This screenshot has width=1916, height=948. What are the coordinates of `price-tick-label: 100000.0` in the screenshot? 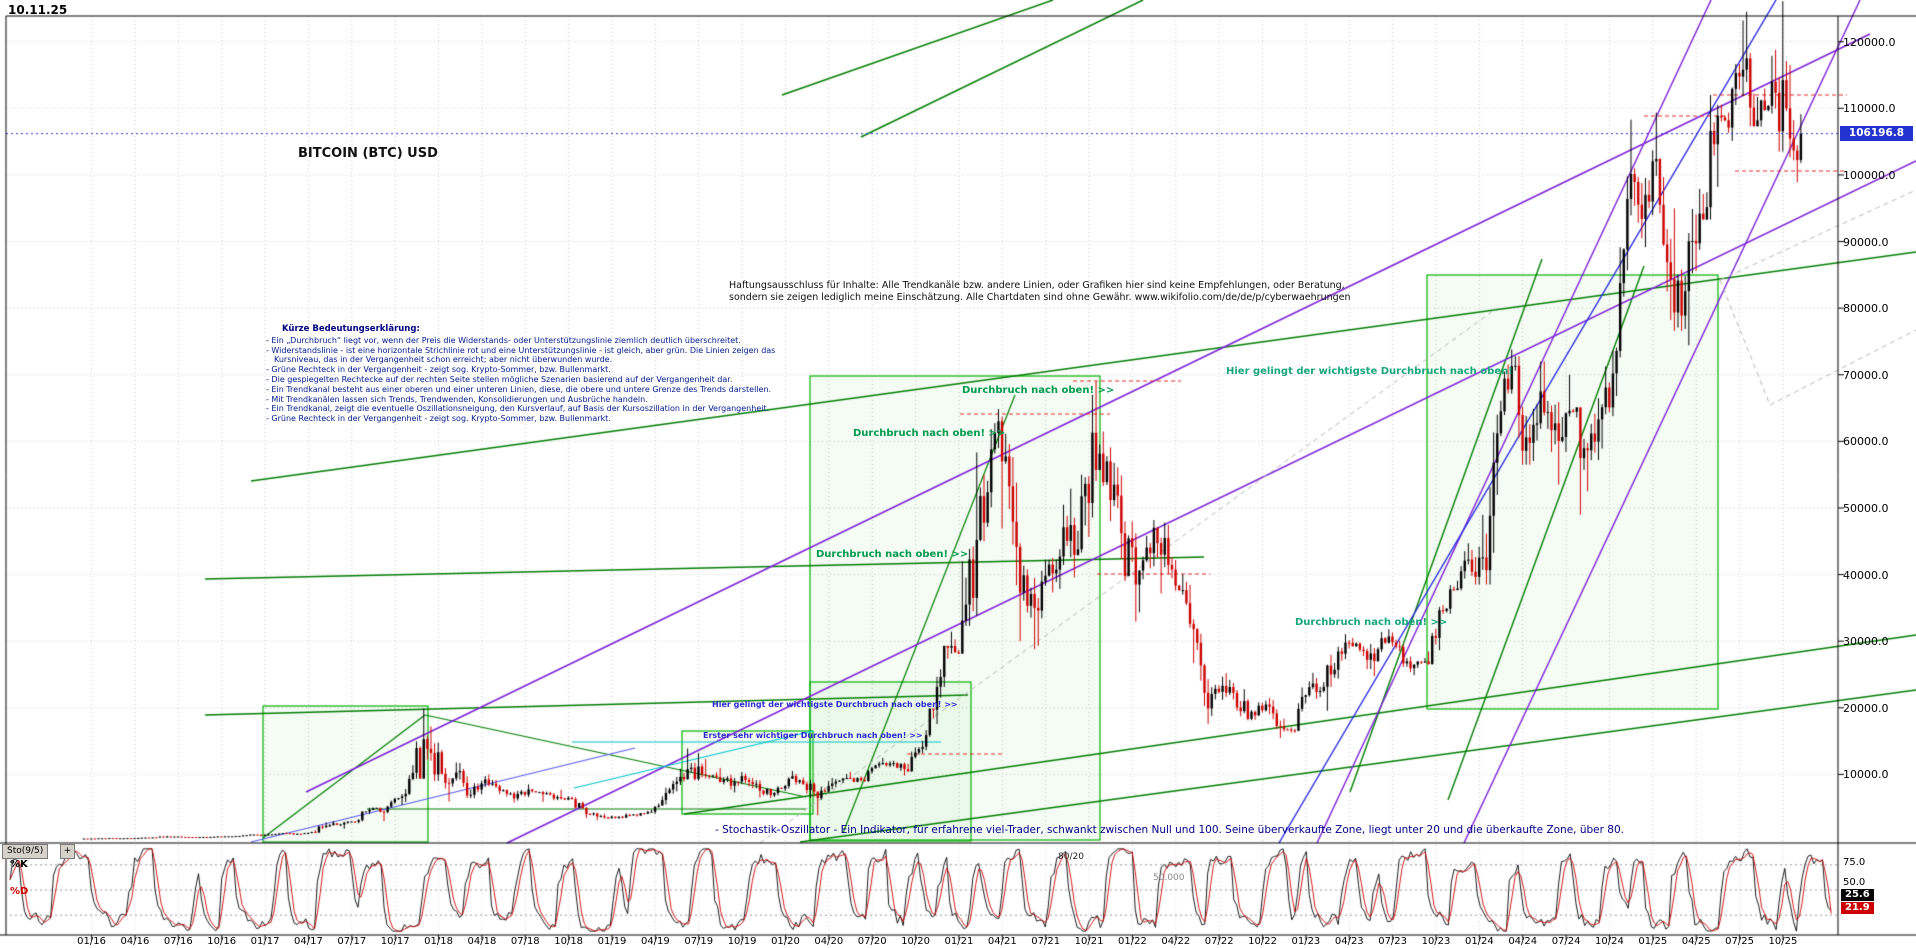 It's located at (1869, 175).